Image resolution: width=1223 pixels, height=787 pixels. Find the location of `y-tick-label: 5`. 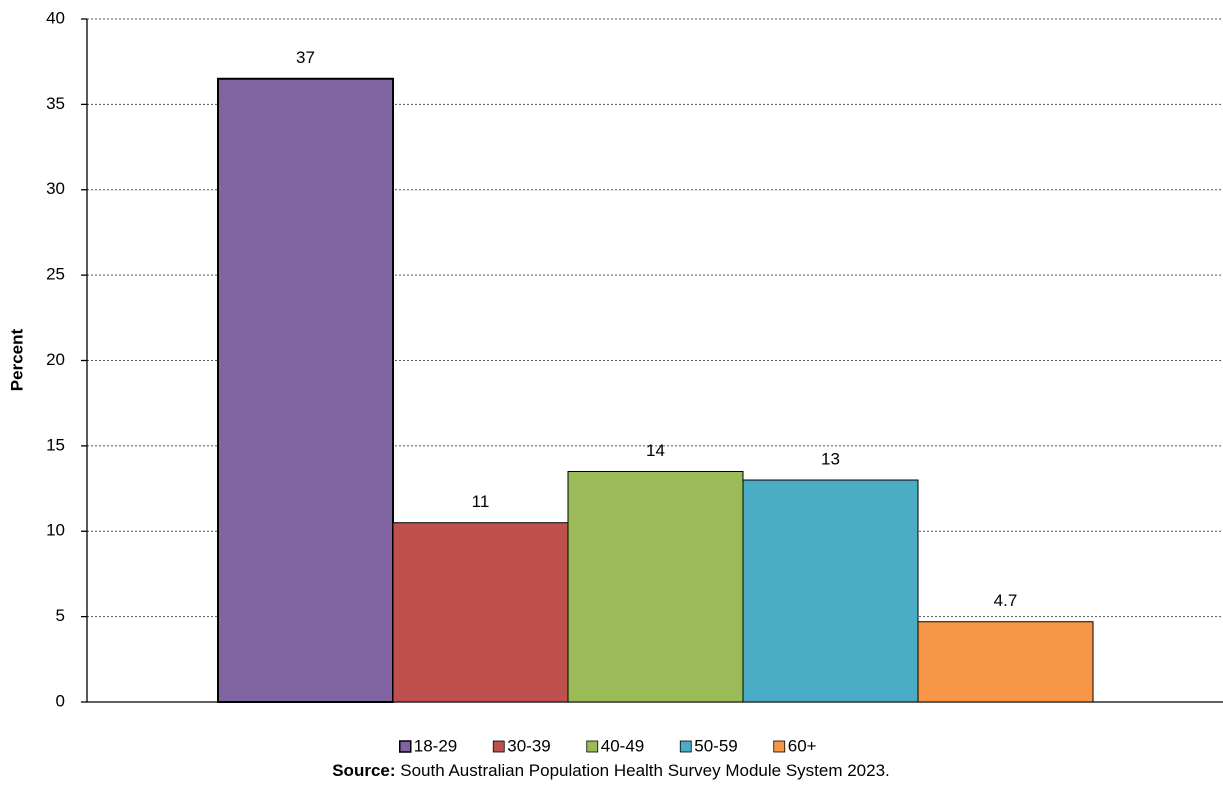

y-tick-label: 5 is located at coordinates (60, 615).